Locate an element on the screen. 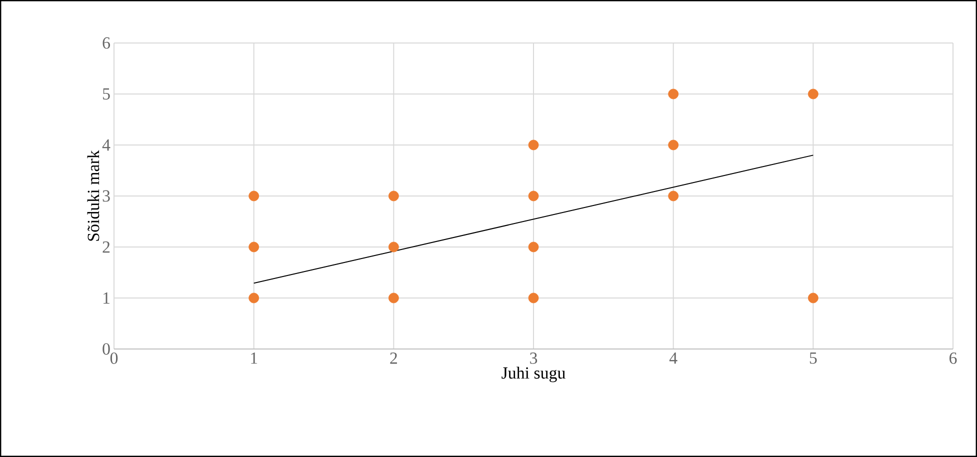 Image resolution: width=977 pixels, height=457 pixels. y-axis-title: Sõiduki mark is located at coordinates (93, 195).